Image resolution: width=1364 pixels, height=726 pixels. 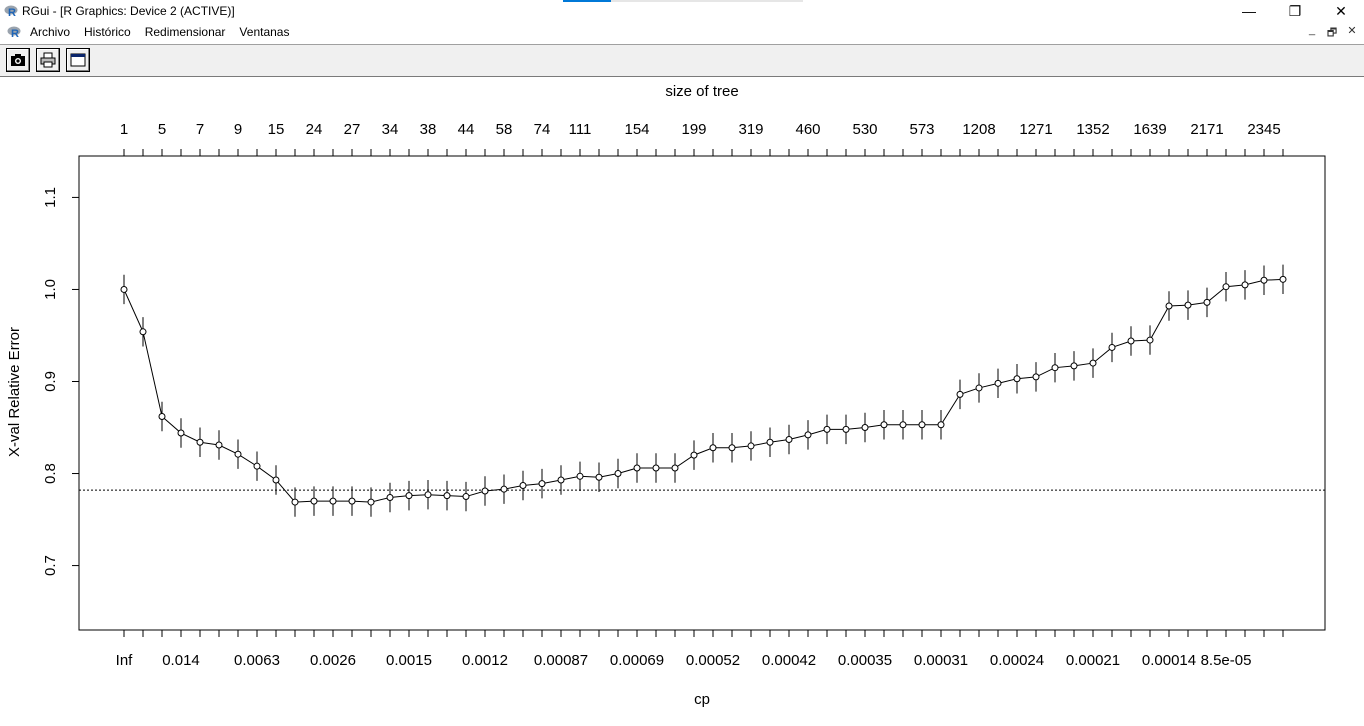 I want to click on menu-ventanas: Ventanas, so click(x=264, y=32).